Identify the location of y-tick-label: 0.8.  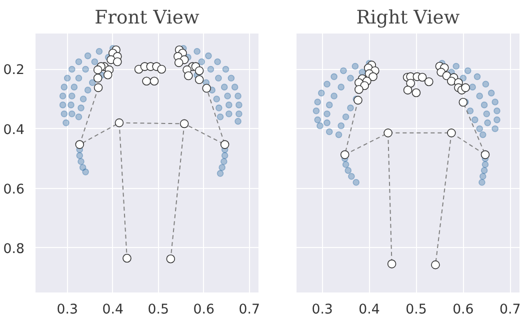
(14, 249).